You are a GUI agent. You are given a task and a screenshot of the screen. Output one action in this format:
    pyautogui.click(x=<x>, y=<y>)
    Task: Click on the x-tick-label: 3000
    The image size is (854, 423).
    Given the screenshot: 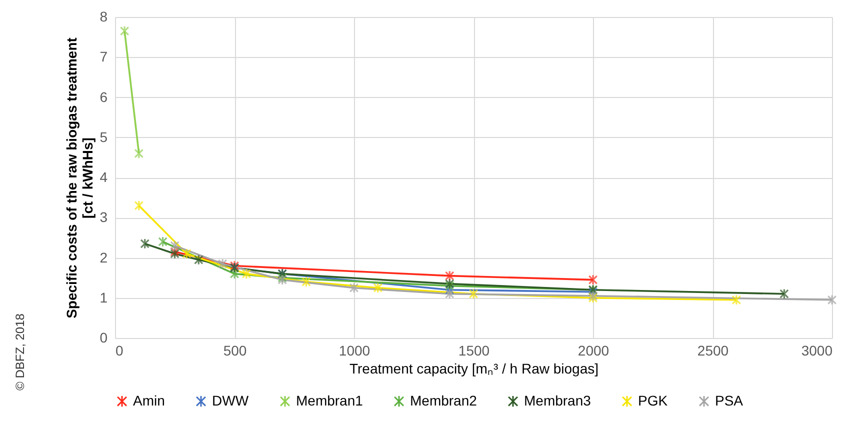 What is the action you would take?
    pyautogui.click(x=817, y=350)
    